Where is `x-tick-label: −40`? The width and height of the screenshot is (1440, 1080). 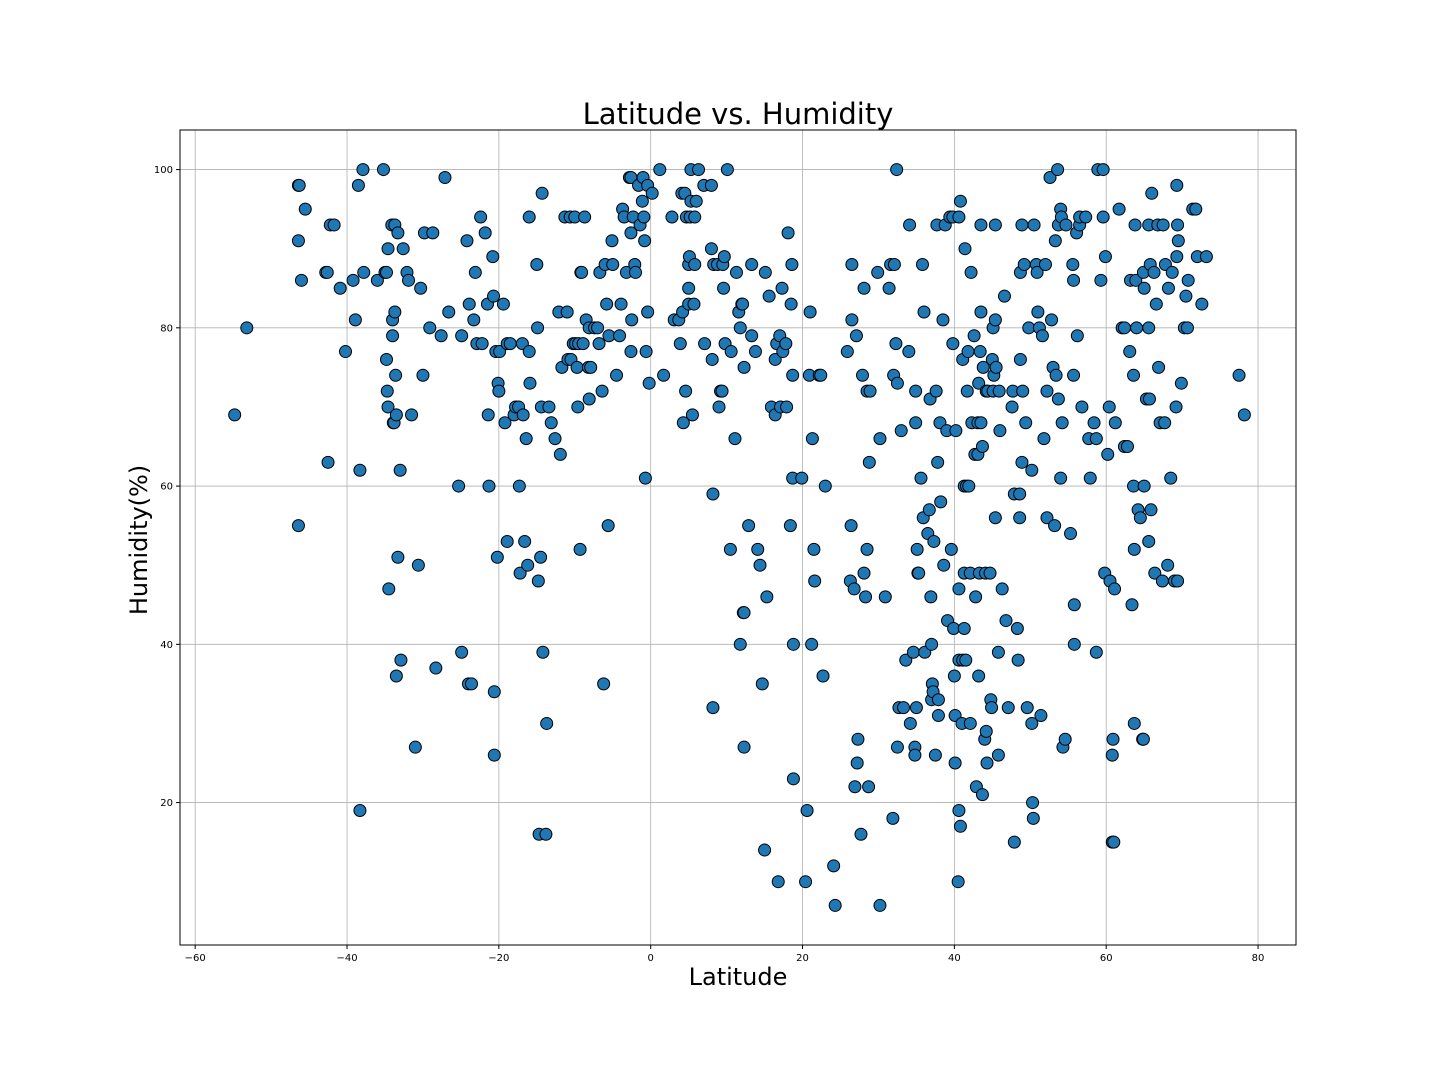 x-tick-label: −40 is located at coordinates (346, 958).